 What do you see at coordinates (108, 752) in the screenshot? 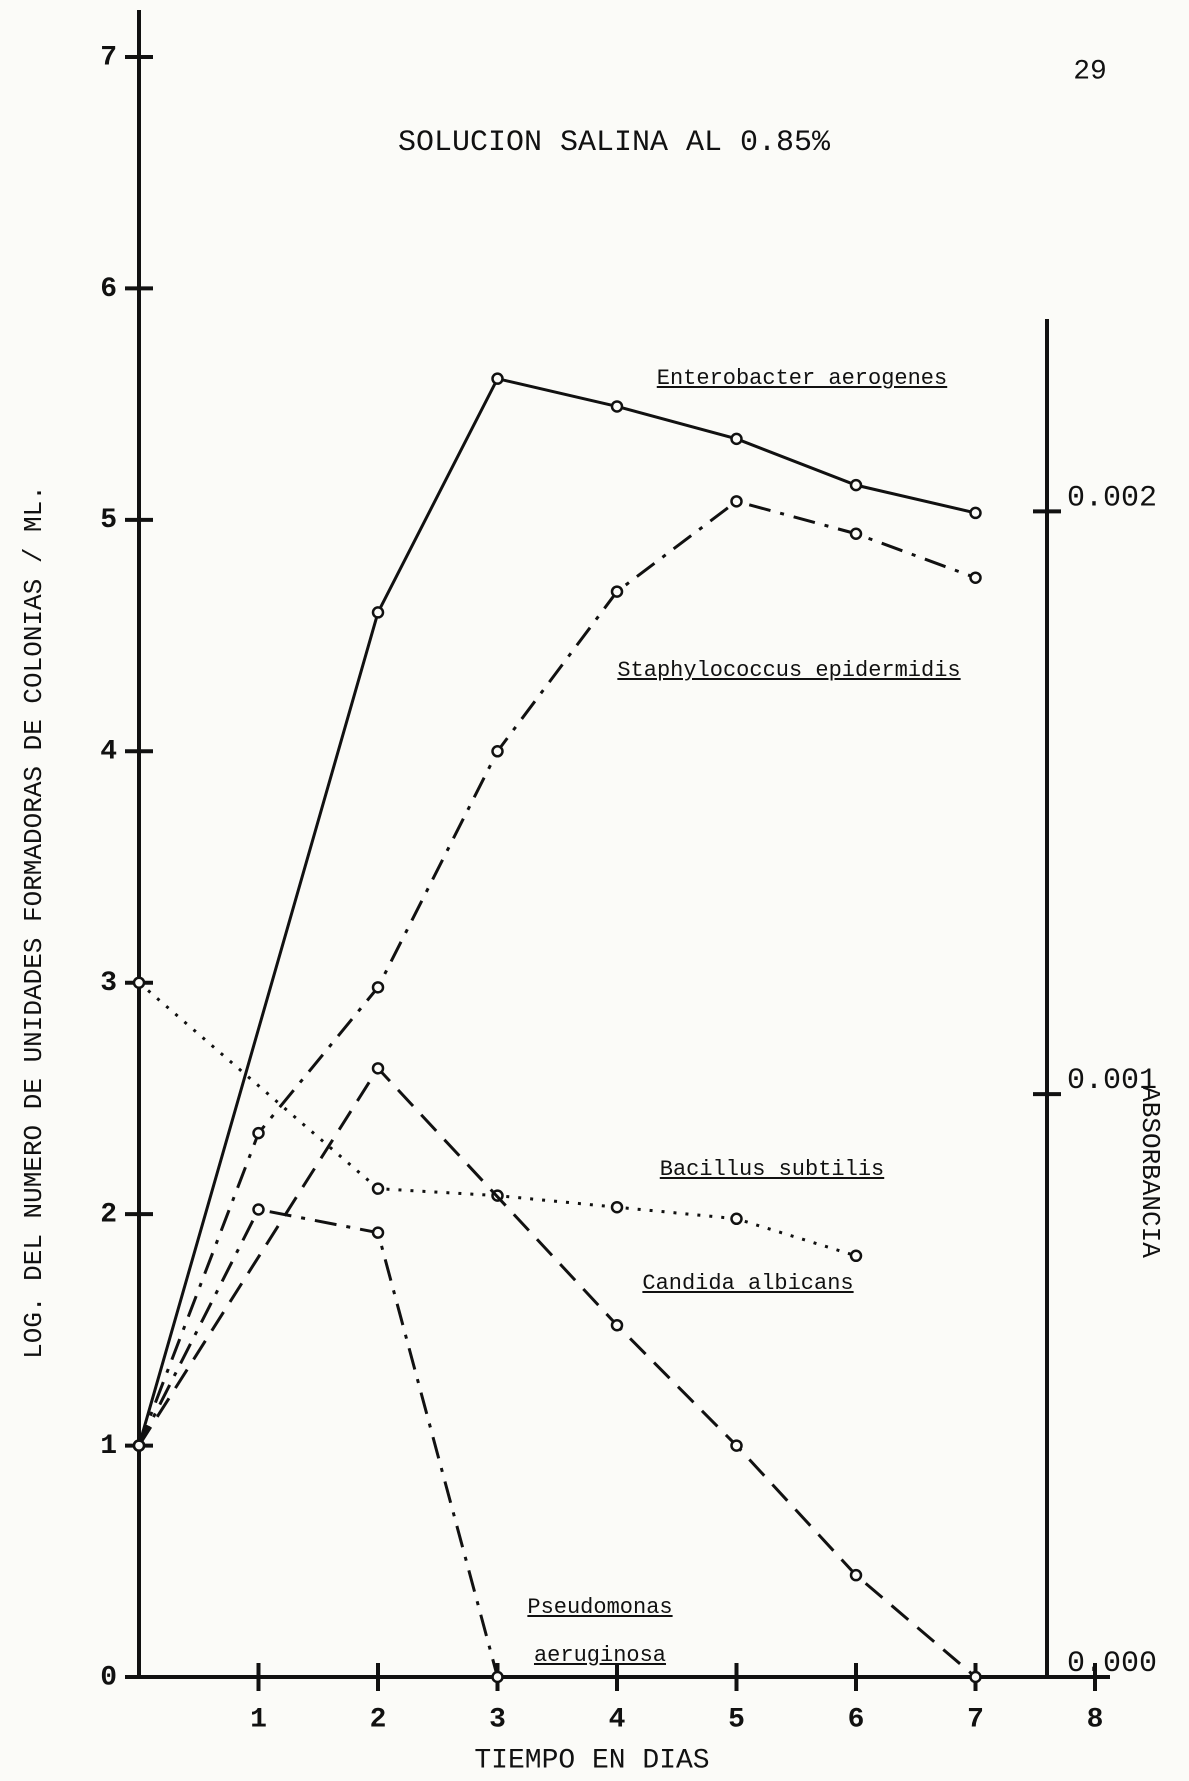
I see `y-tick-label: 4` at bounding box center [108, 752].